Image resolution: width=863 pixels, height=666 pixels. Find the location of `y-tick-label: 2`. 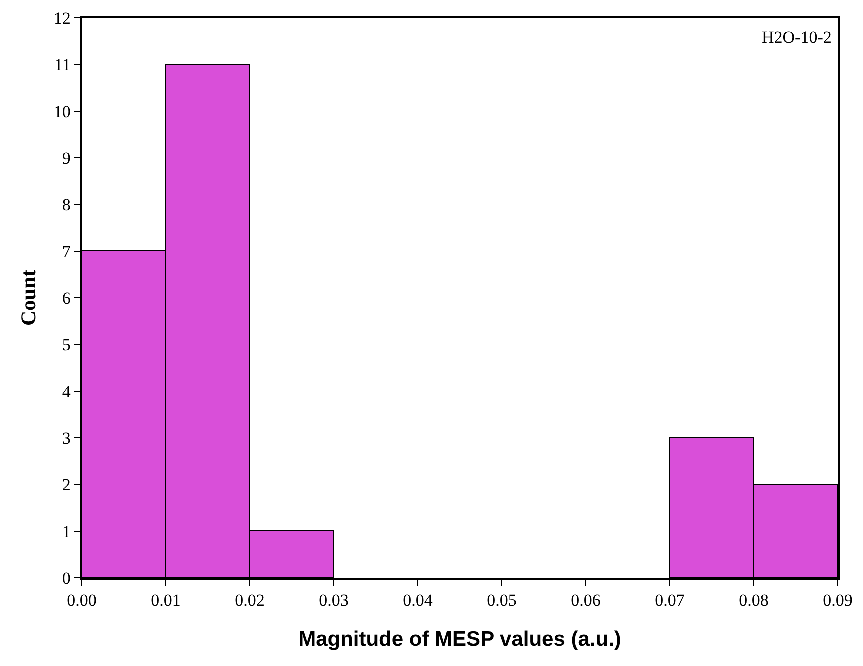

y-tick-label: 2 is located at coordinates (66, 485).